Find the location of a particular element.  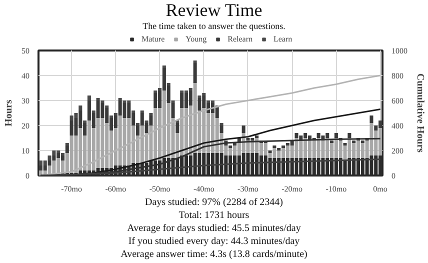

legend-label: Learn is located at coordinates (283, 39).